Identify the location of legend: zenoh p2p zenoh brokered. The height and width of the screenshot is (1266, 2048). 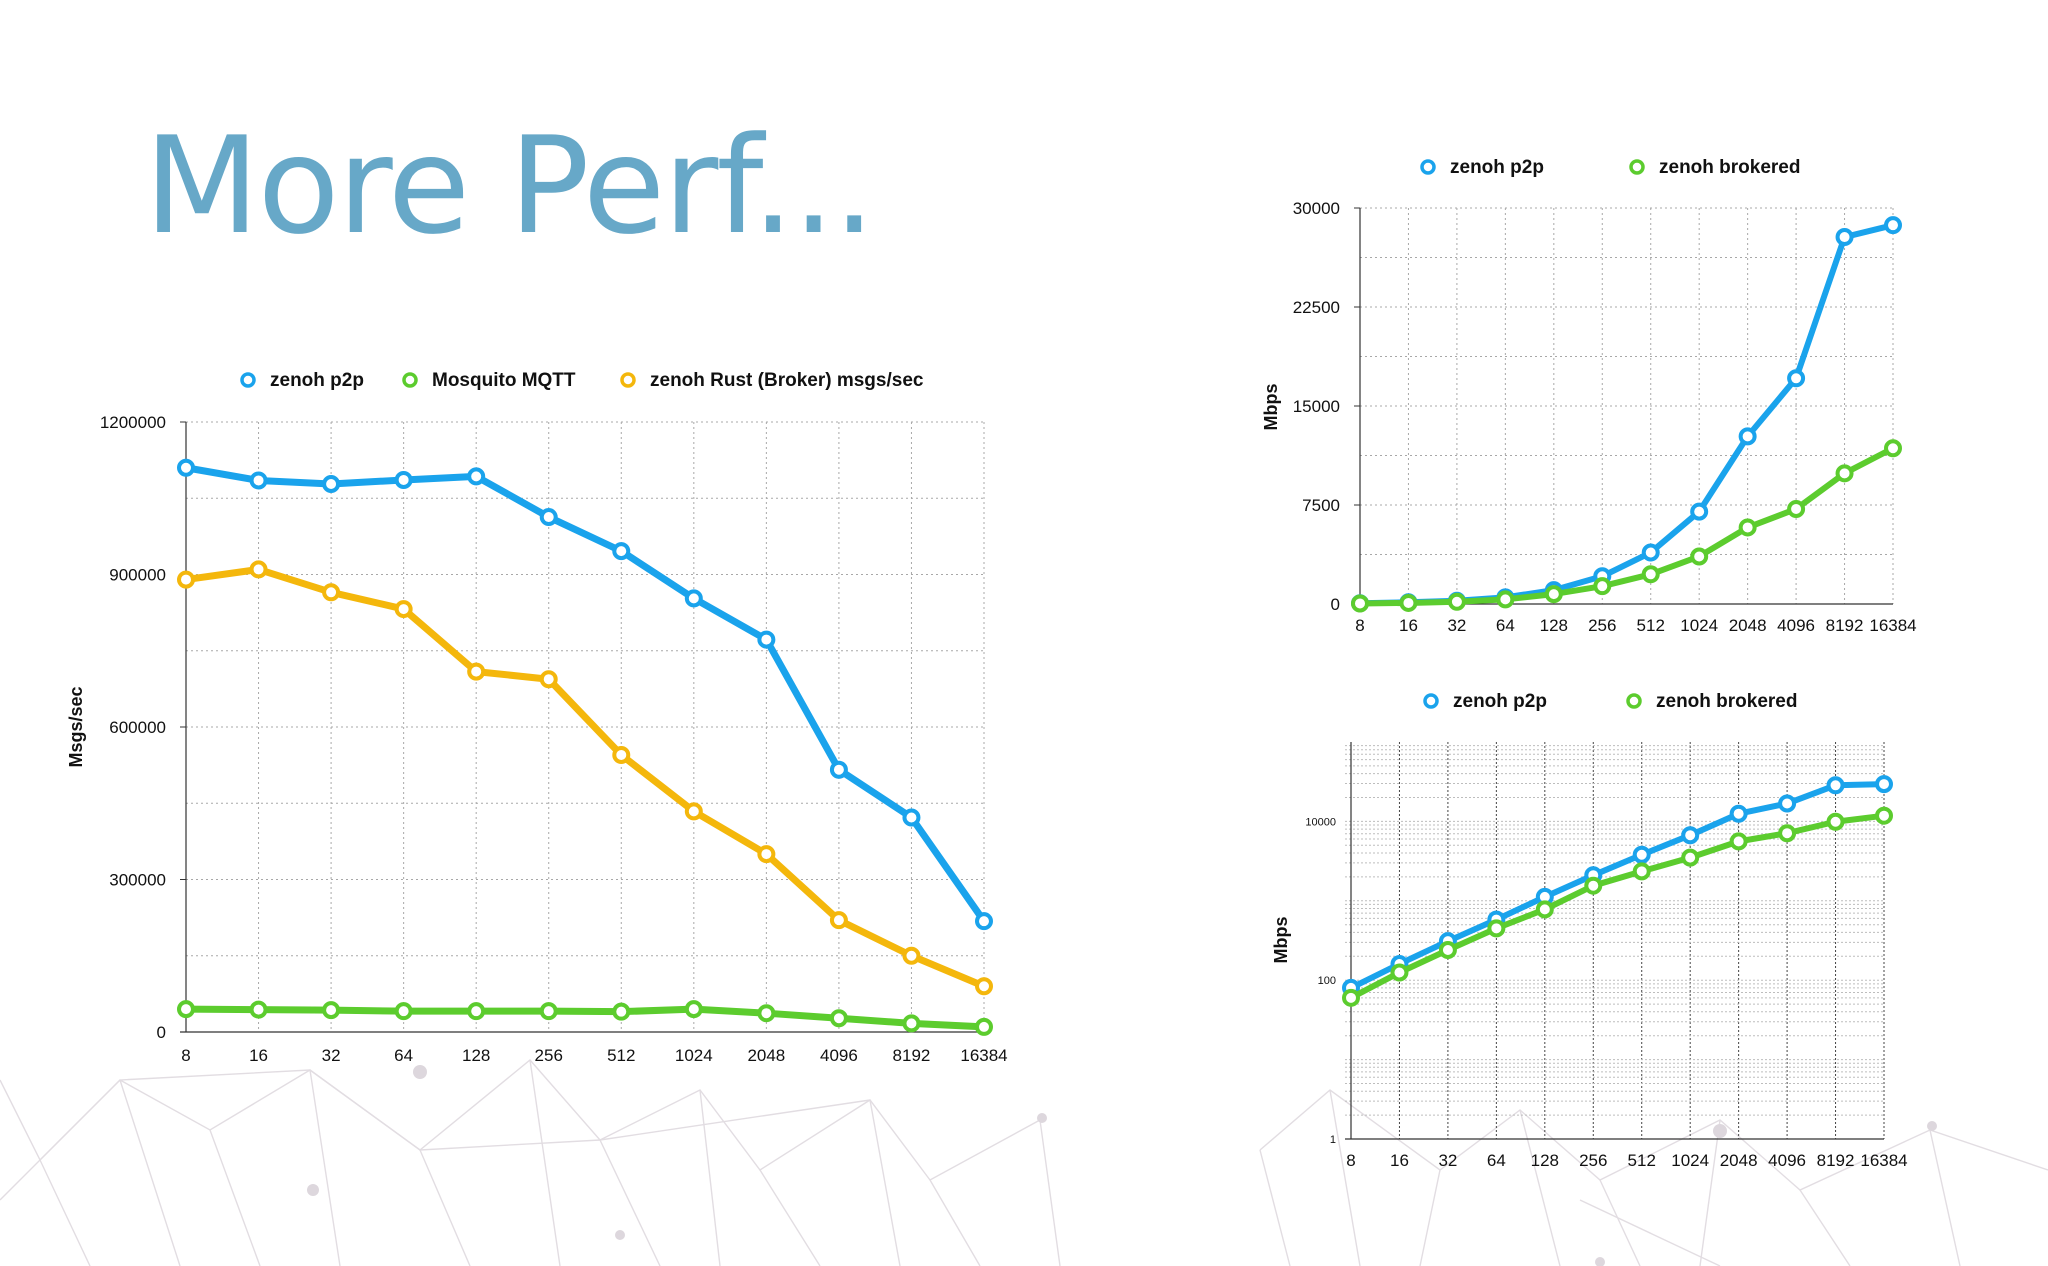
(1610, 701).